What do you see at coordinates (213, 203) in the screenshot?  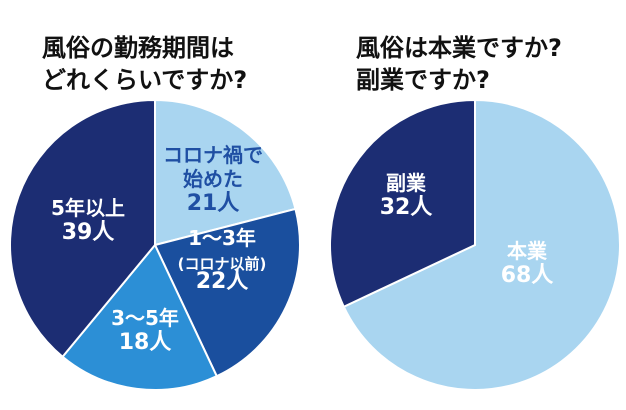 I see `pie-0-slice-0-value: 21人` at bounding box center [213, 203].